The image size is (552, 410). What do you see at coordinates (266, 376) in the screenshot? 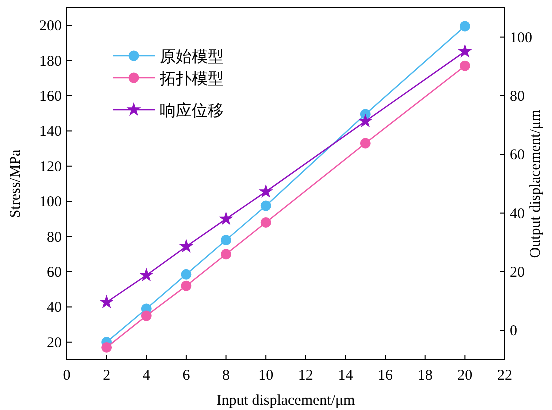
I see `x-tick-label: 10` at bounding box center [266, 376].